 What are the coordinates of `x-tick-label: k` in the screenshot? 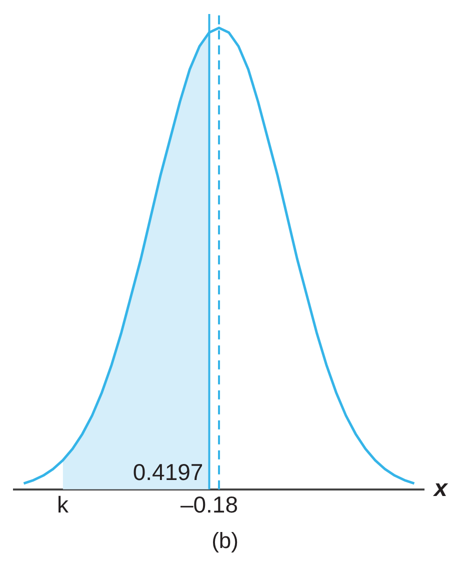 It's located at (63, 505).